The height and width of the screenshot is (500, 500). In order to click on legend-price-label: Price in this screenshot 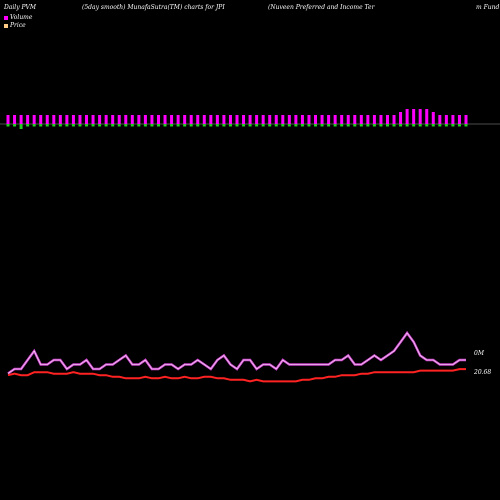, I will do `click(18, 25)`.